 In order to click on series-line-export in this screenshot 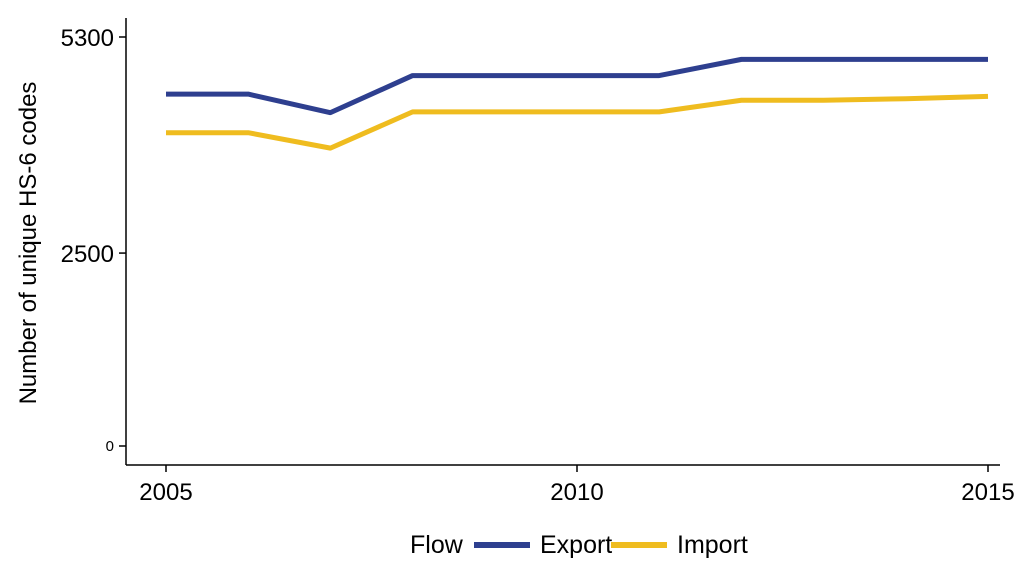, I will do `click(577, 86)`.